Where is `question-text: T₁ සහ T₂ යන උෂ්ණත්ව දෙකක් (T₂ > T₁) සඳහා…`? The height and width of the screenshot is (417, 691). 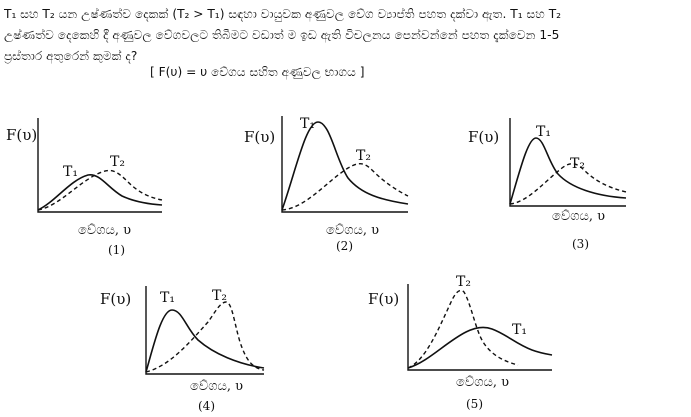
question-text: T₁ සහ T₂ යන උෂ්ණත්ව දෙකක් (T₂ > T₁) සඳහා… is located at coordinates (346, 35).